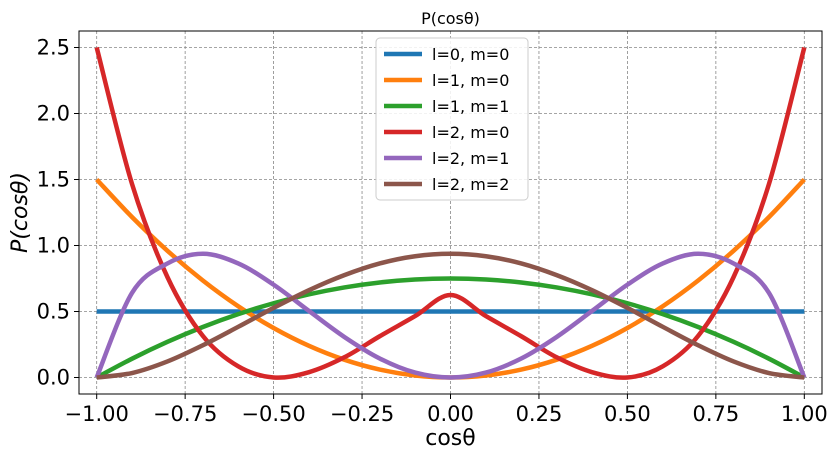 The image size is (831, 459). What do you see at coordinates (362, 414) in the screenshot?
I see `x-tick-label: −0.25` at bounding box center [362, 414].